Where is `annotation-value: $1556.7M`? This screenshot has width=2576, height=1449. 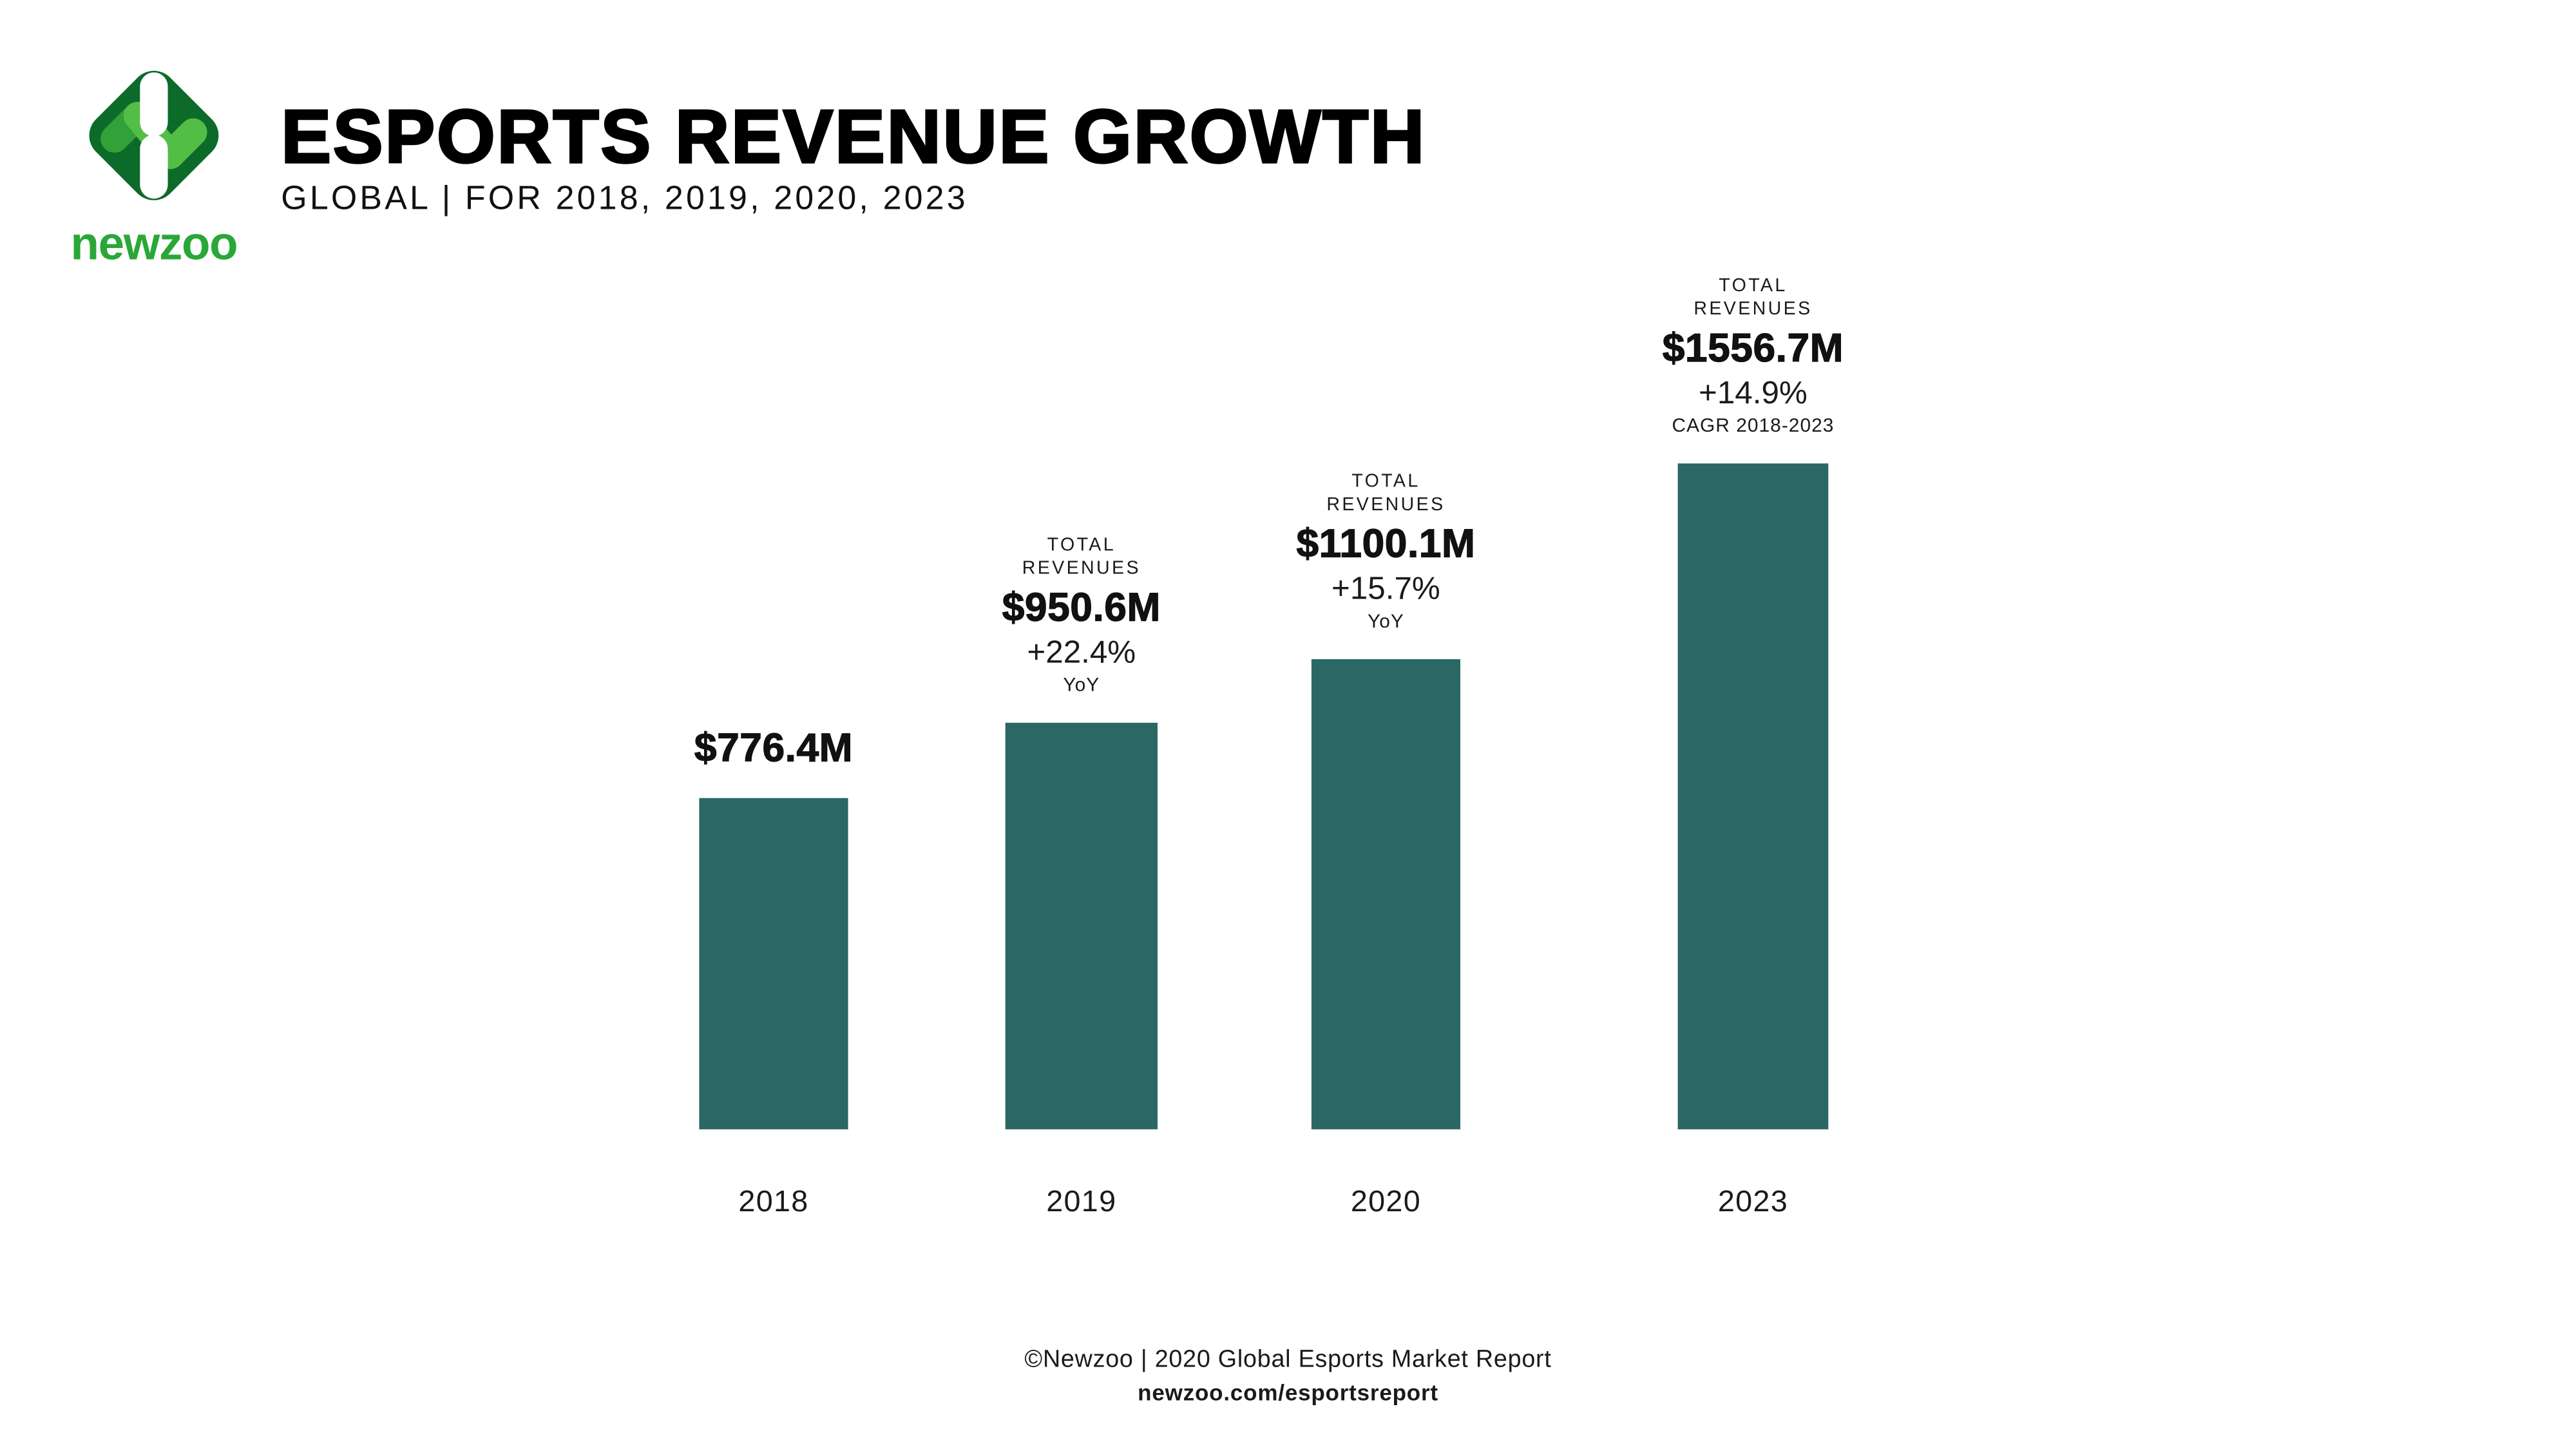 annotation-value: $1556.7M is located at coordinates (1753, 349).